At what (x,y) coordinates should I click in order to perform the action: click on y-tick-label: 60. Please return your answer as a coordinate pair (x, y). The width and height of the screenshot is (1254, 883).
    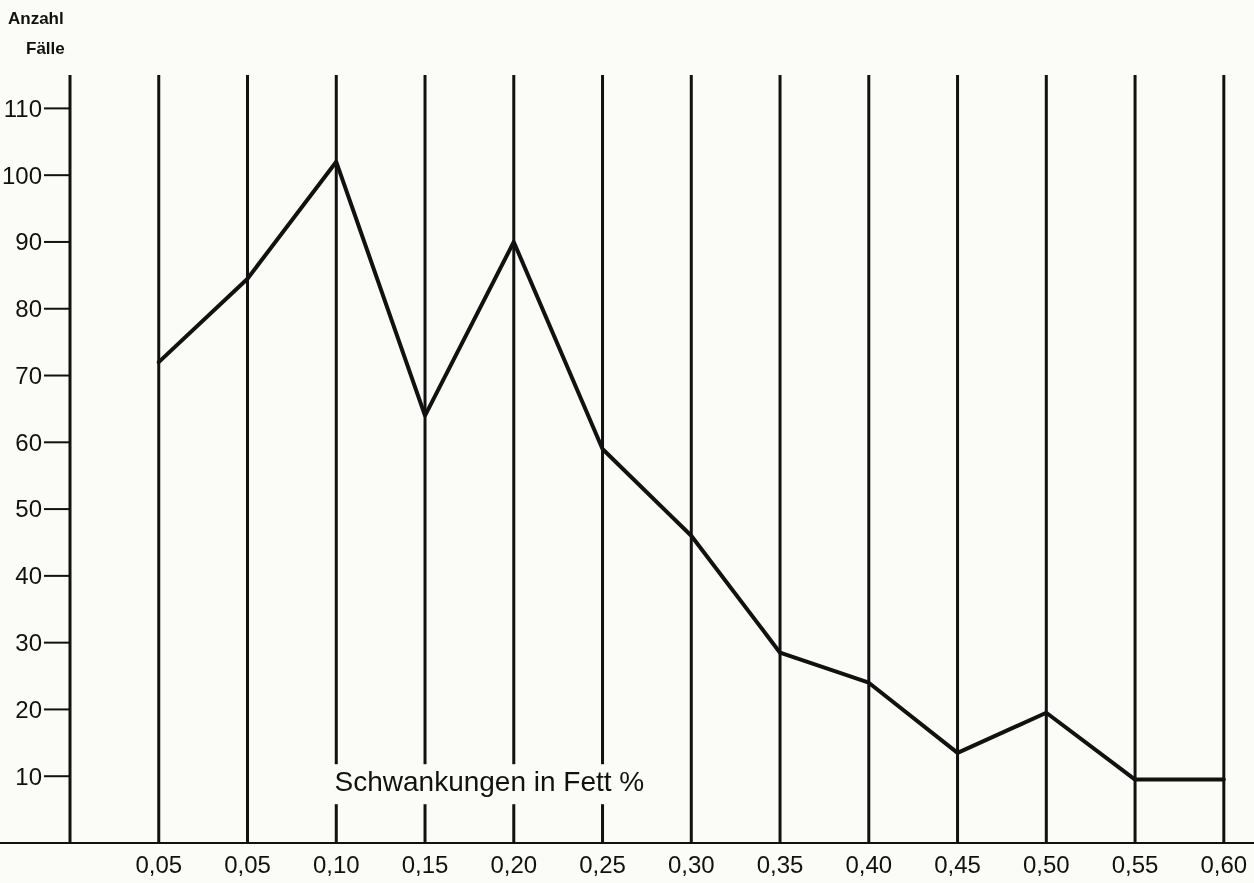
    Looking at the image, I should click on (28, 442).